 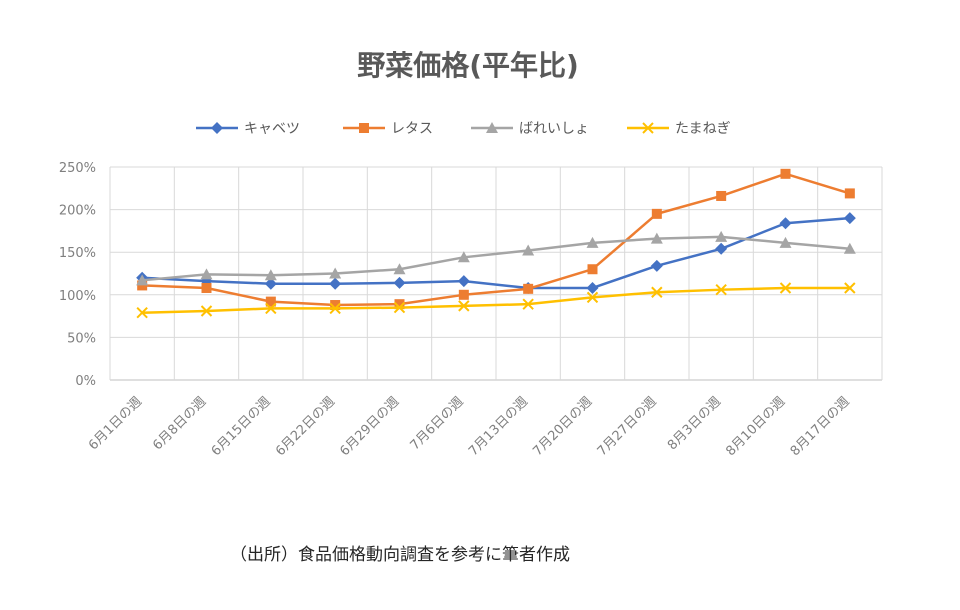 I want to click on y-tick-label: 0%, so click(x=85, y=381).